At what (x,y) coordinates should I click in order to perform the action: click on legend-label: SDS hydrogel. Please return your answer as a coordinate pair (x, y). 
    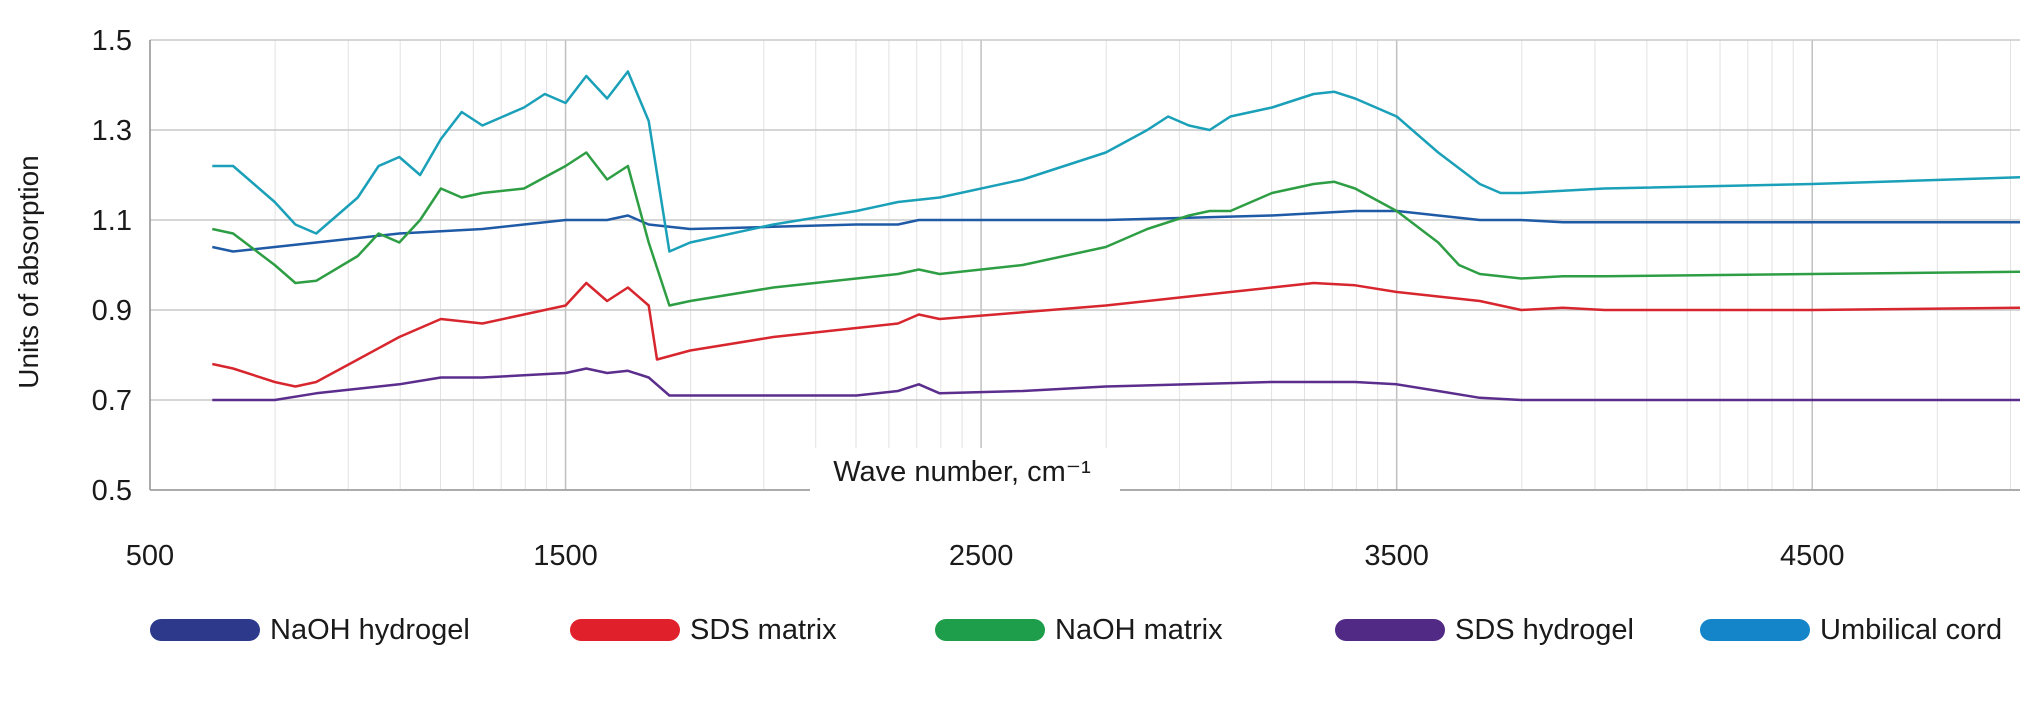
    Looking at the image, I should click on (1544, 629).